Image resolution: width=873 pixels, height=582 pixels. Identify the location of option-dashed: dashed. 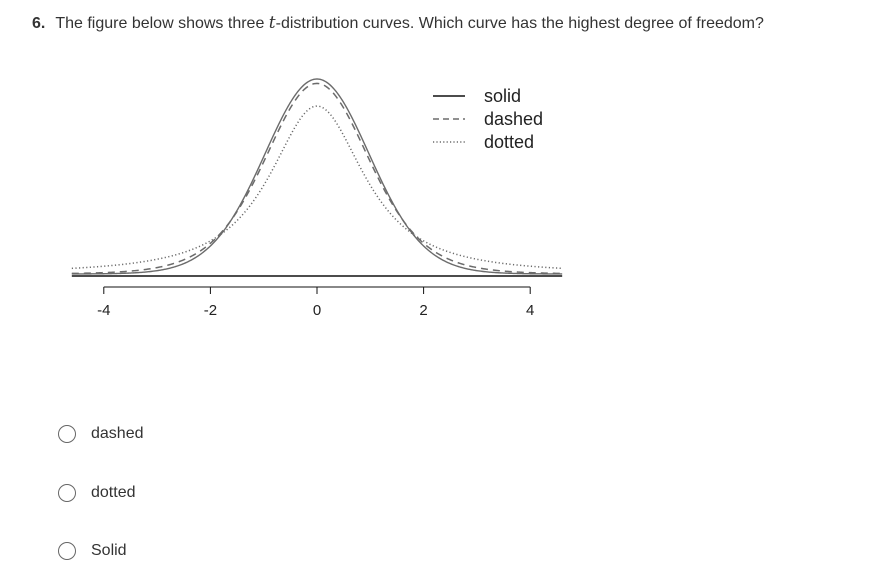
(101, 434).